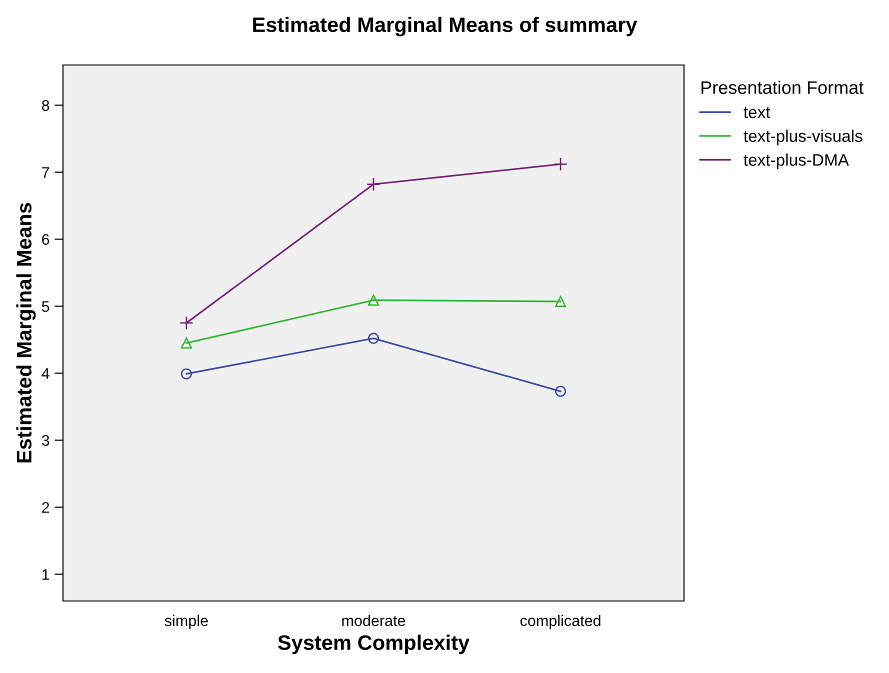 This screenshot has height=673, width=889. I want to click on legend-label: text, so click(757, 112).